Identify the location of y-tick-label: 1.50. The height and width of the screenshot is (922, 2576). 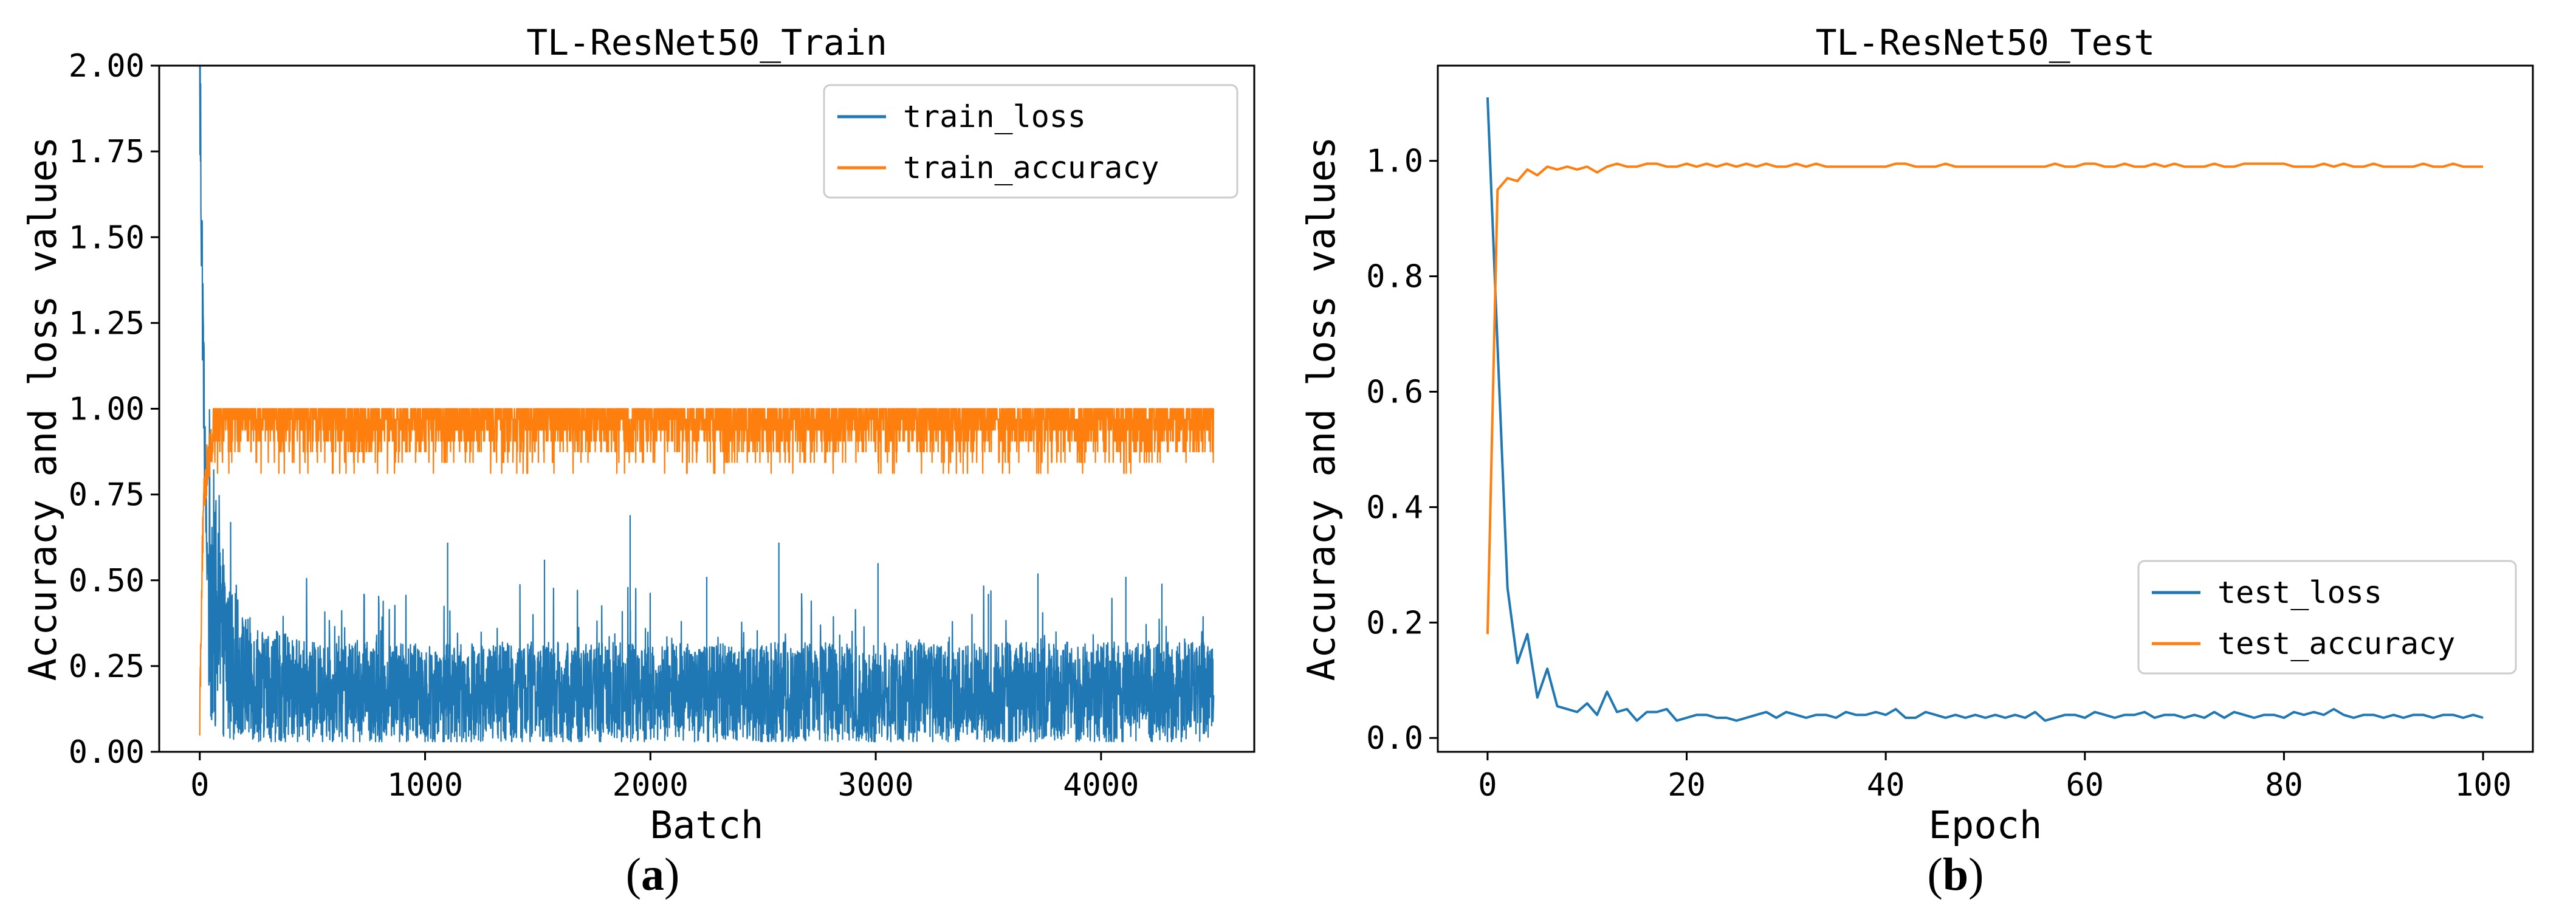
(107, 237).